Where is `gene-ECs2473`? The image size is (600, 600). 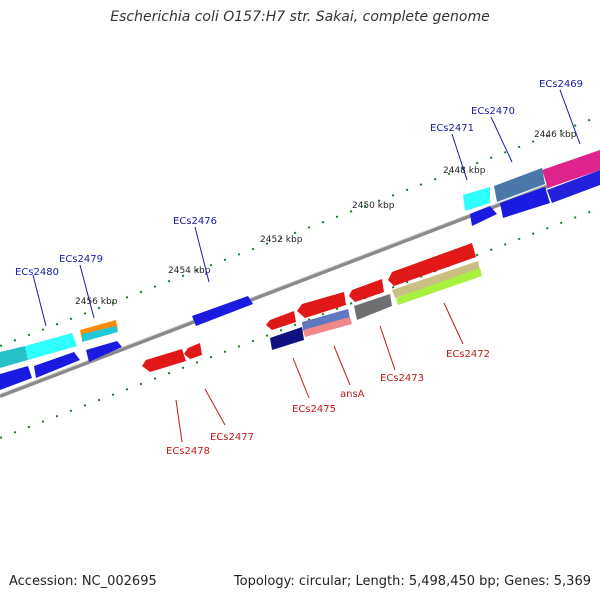 gene-ECs2473 is located at coordinates (366, 290).